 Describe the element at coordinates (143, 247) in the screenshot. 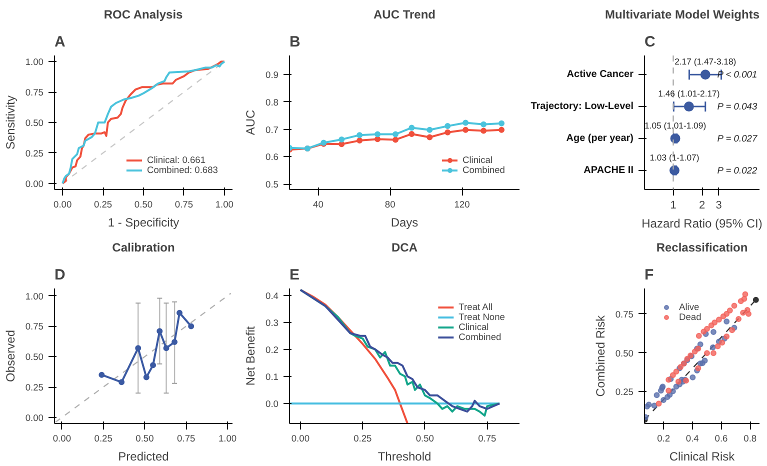

I see `chart-title: Calibration` at that location.